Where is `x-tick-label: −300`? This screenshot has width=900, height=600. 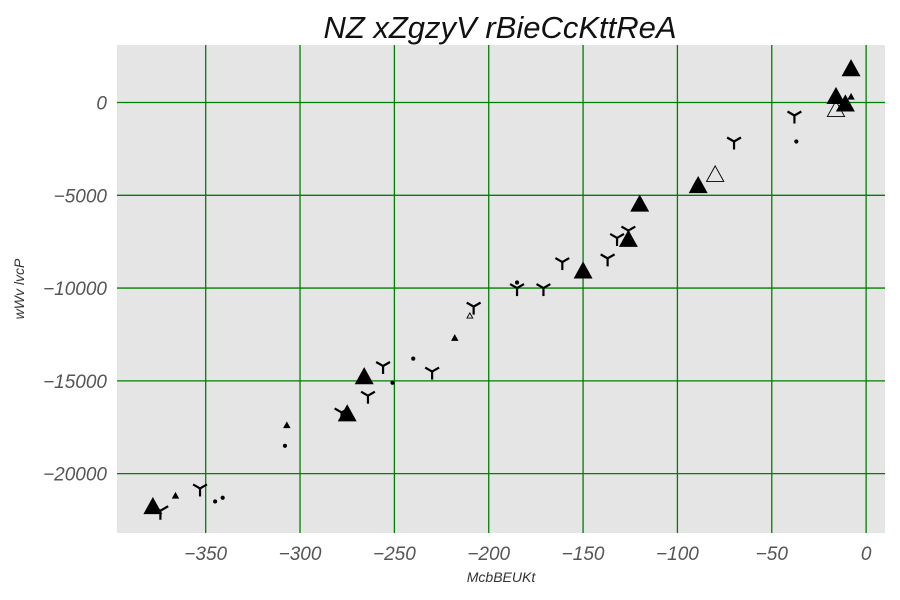
x-tick-label: −300 is located at coordinates (300, 554).